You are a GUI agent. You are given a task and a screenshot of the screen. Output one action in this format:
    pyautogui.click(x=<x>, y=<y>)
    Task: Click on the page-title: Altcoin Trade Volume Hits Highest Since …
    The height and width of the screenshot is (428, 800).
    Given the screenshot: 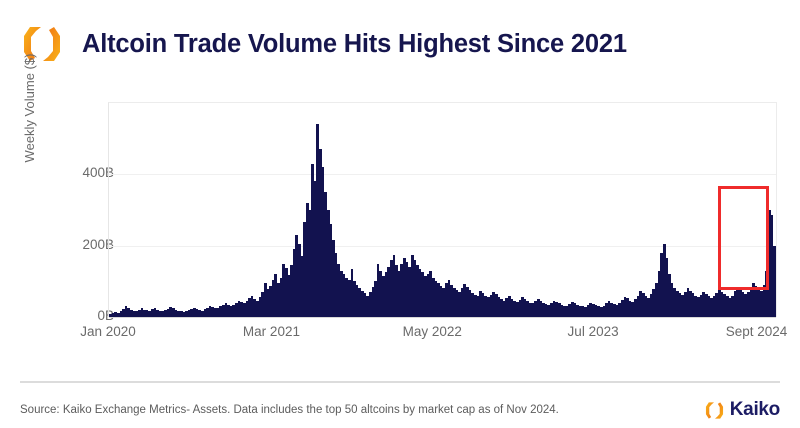 What is the action you would take?
    pyautogui.click(x=354, y=43)
    